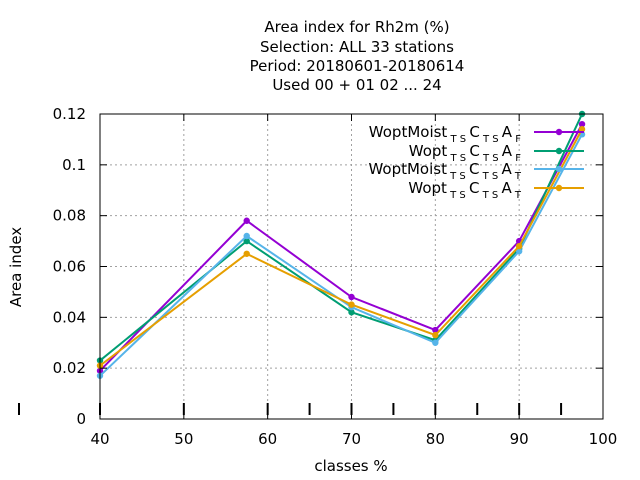 This screenshot has width=640, height=480. Describe the element at coordinates (445, 134) in the screenshot. I see `legend-label: WoptMoist T S C T S A F` at that location.